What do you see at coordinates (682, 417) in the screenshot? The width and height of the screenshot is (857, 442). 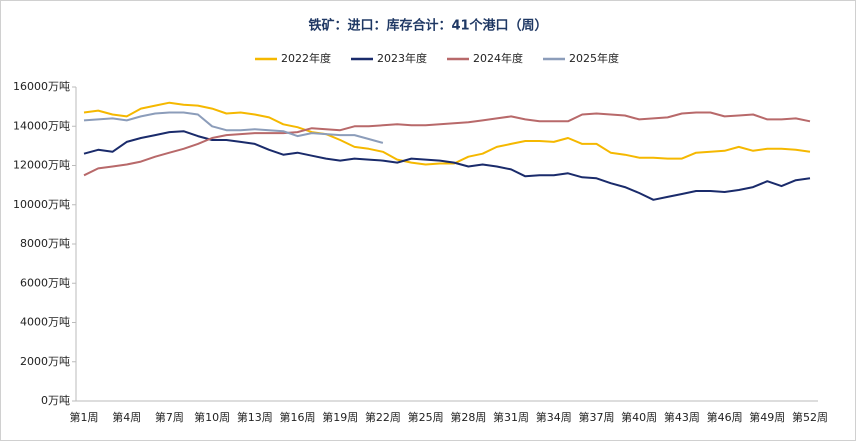 I see `x-tick-label: 第43周` at bounding box center [682, 417].